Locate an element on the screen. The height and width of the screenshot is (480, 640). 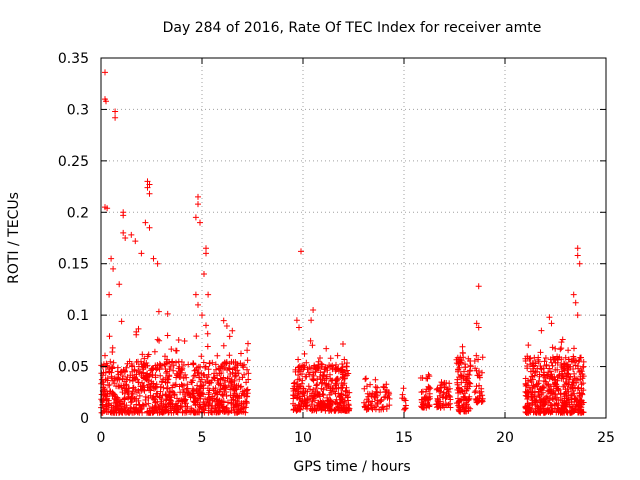
y-axis-label: ROTI / TECUs is located at coordinates (14, 238).